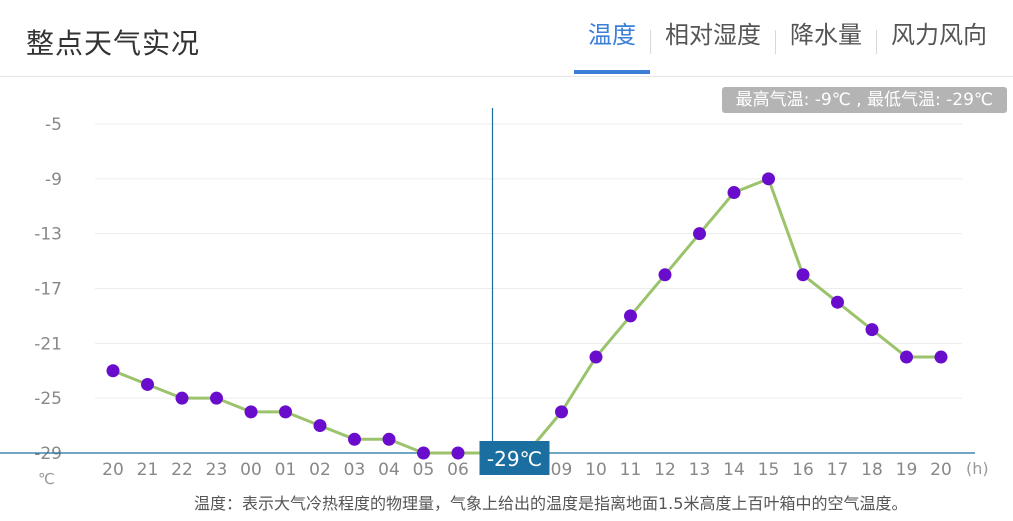  What do you see at coordinates (148, 470) in the screenshot?
I see `x-tick-label: 21` at bounding box center [148, 470].